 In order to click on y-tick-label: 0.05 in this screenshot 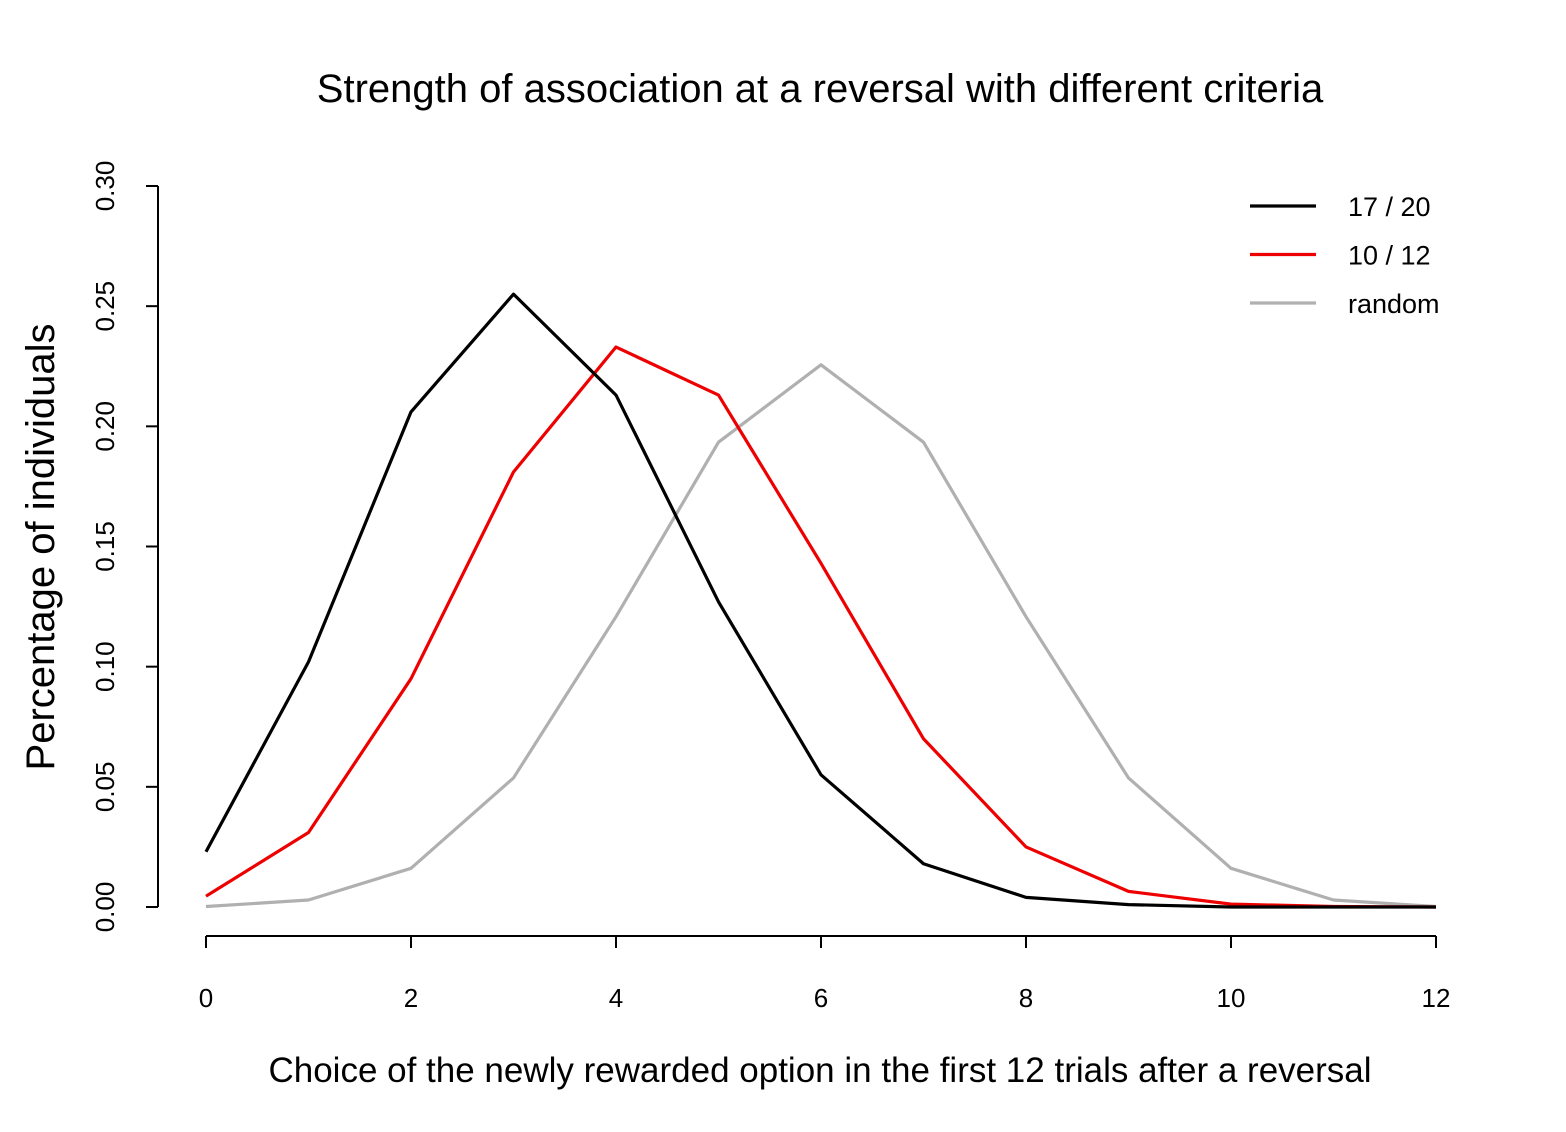, I will do `click(105, 787)`.